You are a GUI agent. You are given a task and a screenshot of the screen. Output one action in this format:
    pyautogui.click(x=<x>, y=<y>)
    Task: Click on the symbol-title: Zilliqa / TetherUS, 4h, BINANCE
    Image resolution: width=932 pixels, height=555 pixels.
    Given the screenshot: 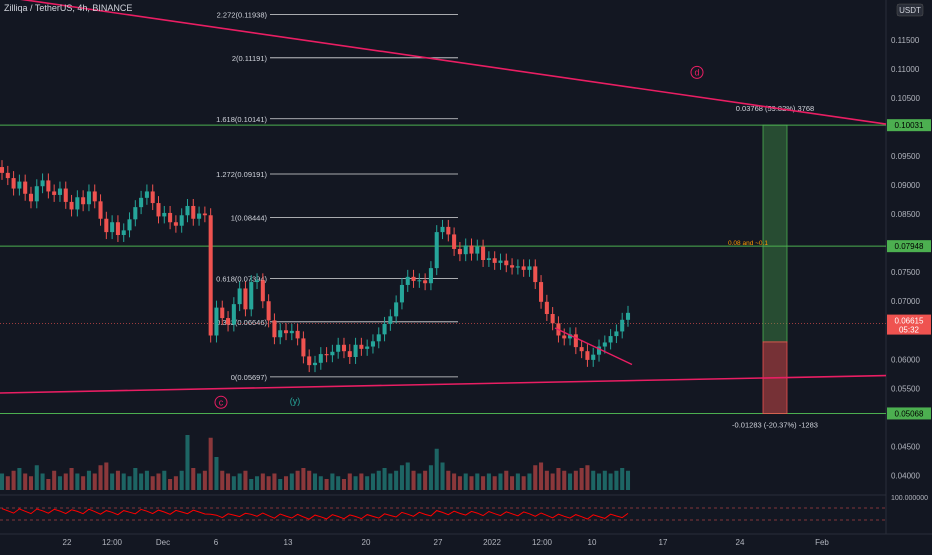 What is the action you would take?
    pyautogui.click(x=68, y=8)
    